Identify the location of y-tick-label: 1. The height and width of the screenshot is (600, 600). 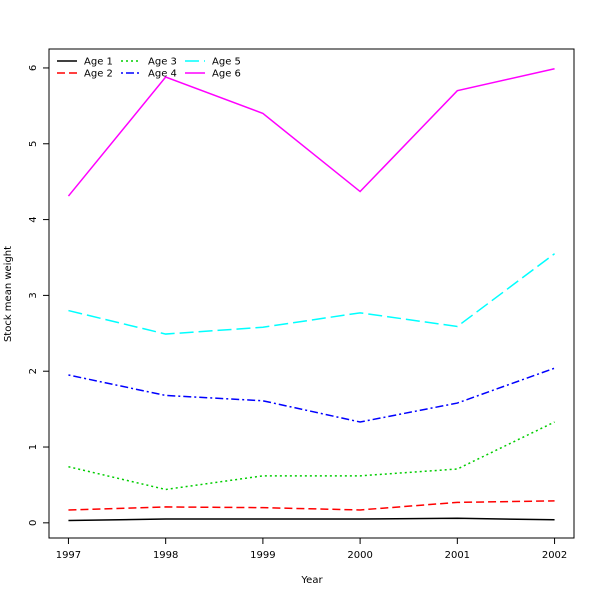
(33, 447).